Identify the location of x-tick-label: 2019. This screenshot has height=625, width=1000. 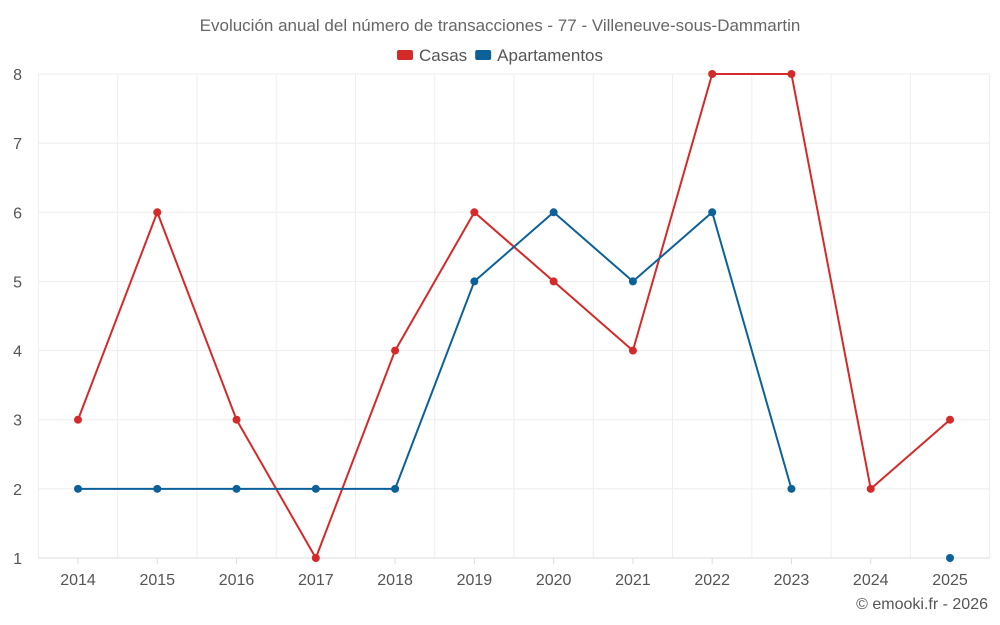
(475, 580).